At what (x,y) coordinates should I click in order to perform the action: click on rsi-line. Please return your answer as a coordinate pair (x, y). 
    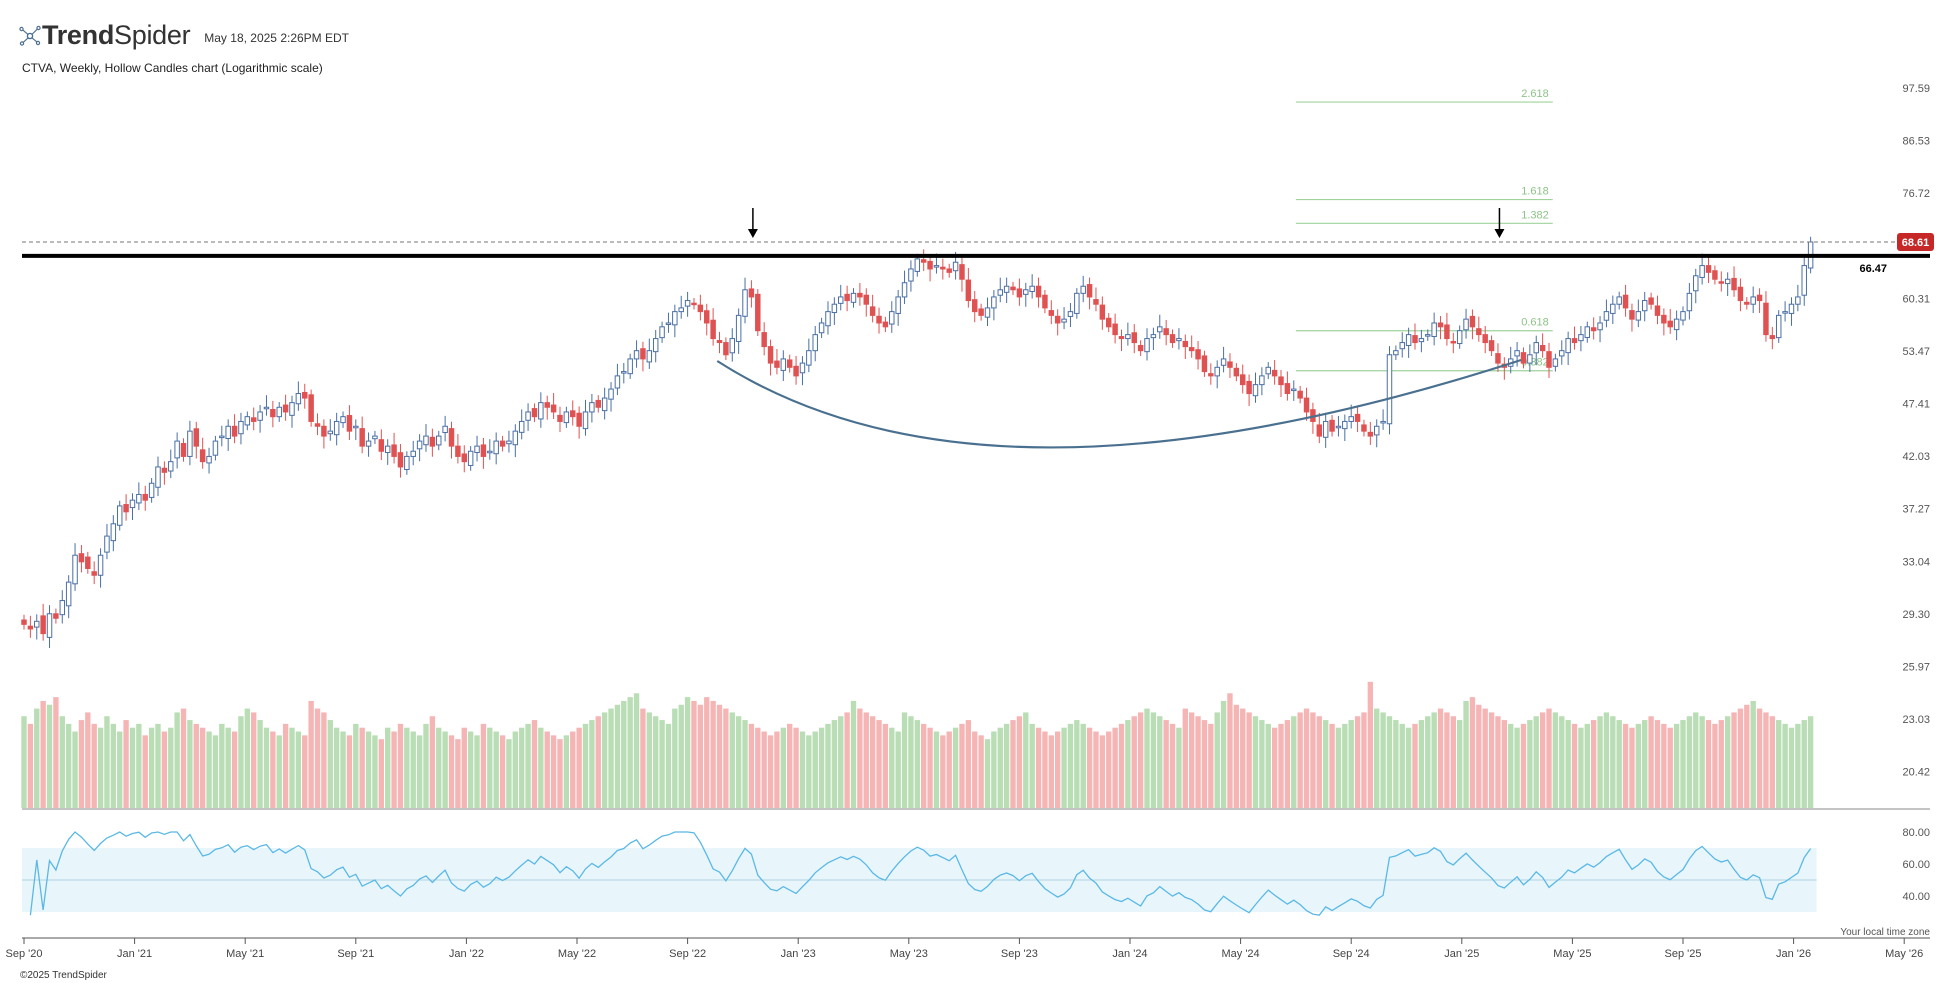
    Looking at the image, I should click on (920, 873).